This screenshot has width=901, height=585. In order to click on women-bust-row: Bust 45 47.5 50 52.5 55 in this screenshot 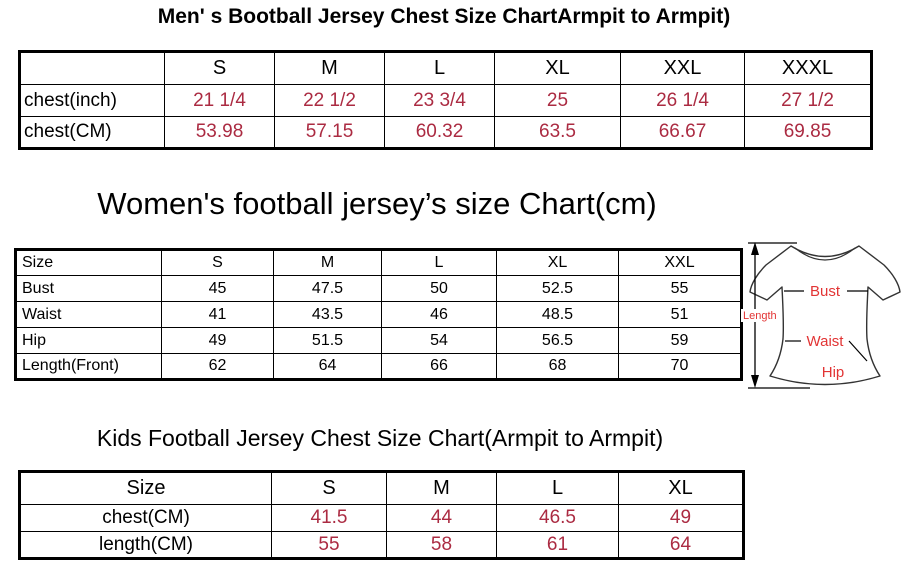, I will do `click(378, 288)`.